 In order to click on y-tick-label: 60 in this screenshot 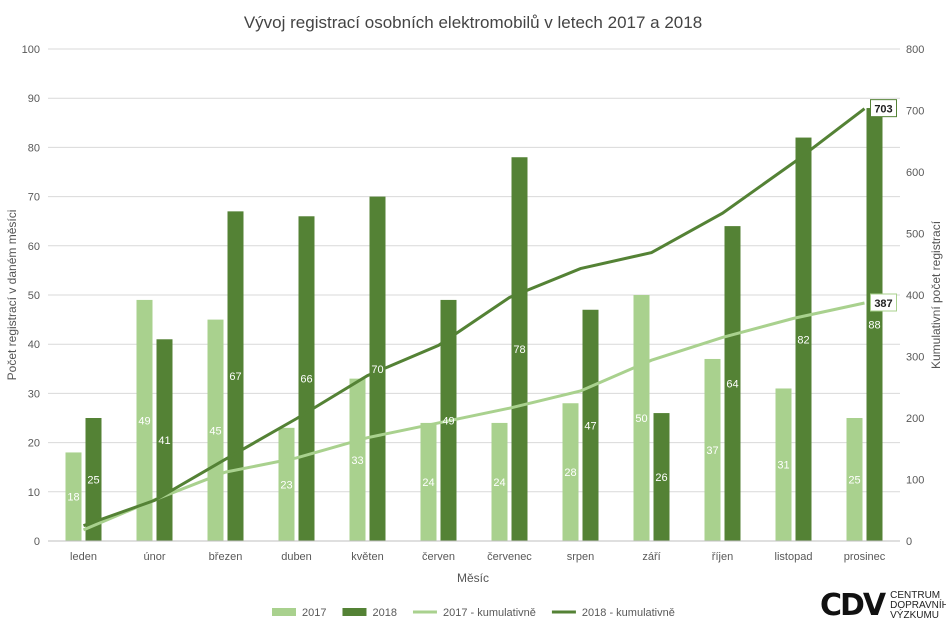, I will do `click(34, 247)`.